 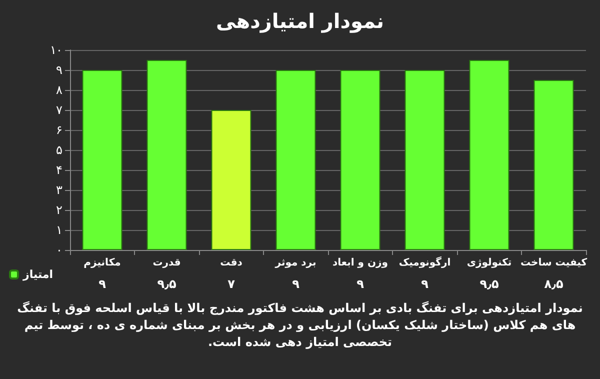 What do you see at coordinates (300, 325) in the screenshot?
I see `text: نمودار امتیازدهی برای تفنگ بادی بر اساس هشت فاکتور مندرج بالا با قیاس اسلحه فوق با تفنگ های هم کلاس (ساختار شلیک یکسان) ارزیابی و در هر بخش بر مبنای شماره ی ده ، توسط تیم تخصصی امتیاز دهی شده است.` at bounding box center [300, 325].